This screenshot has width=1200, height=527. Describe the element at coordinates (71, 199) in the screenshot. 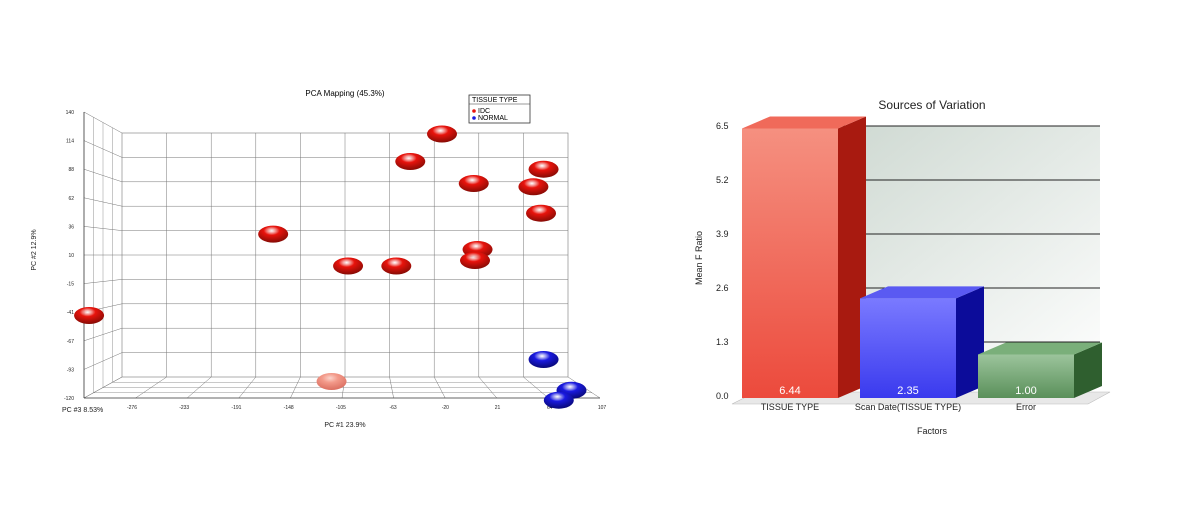

I see `pca-y-tick: 62` at that location.